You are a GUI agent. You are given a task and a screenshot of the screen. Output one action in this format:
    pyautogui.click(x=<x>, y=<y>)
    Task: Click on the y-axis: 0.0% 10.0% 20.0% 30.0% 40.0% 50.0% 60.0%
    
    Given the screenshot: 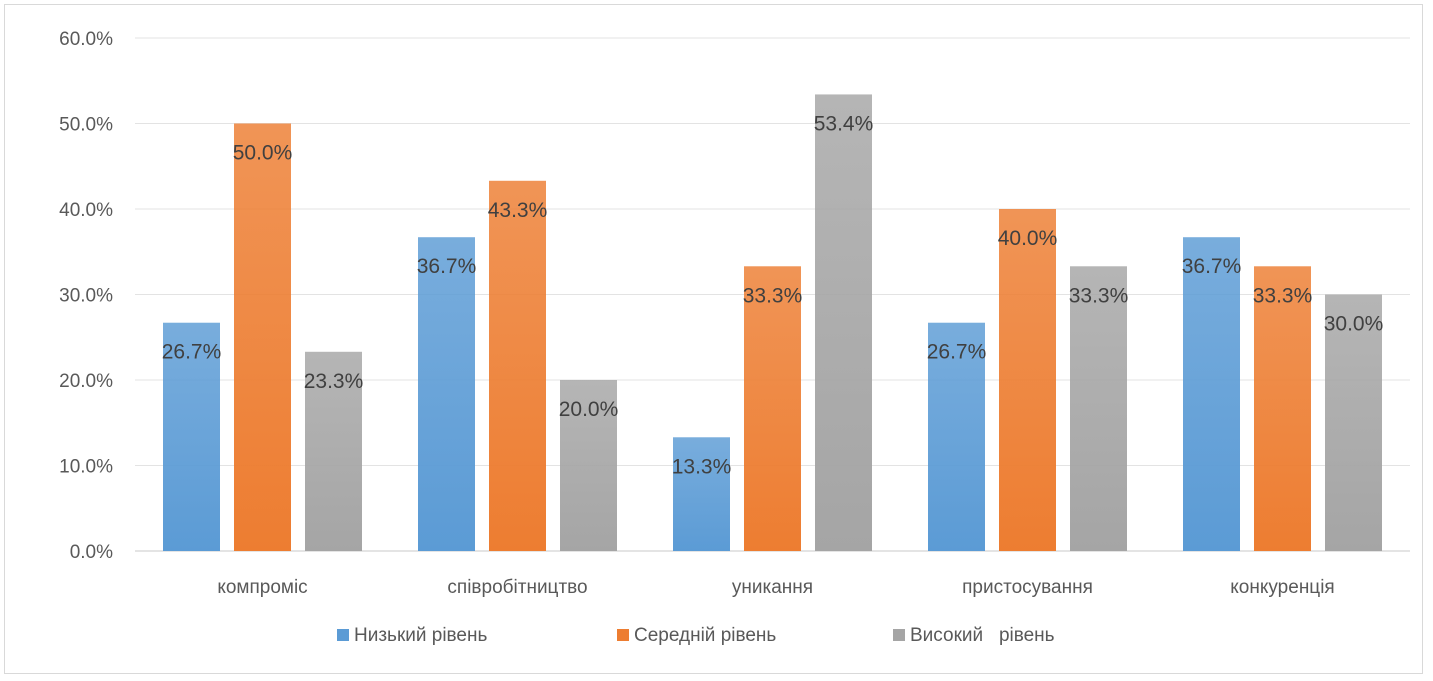 What is the action you would take?
    pyautogui.click(x=86, y=296)
    